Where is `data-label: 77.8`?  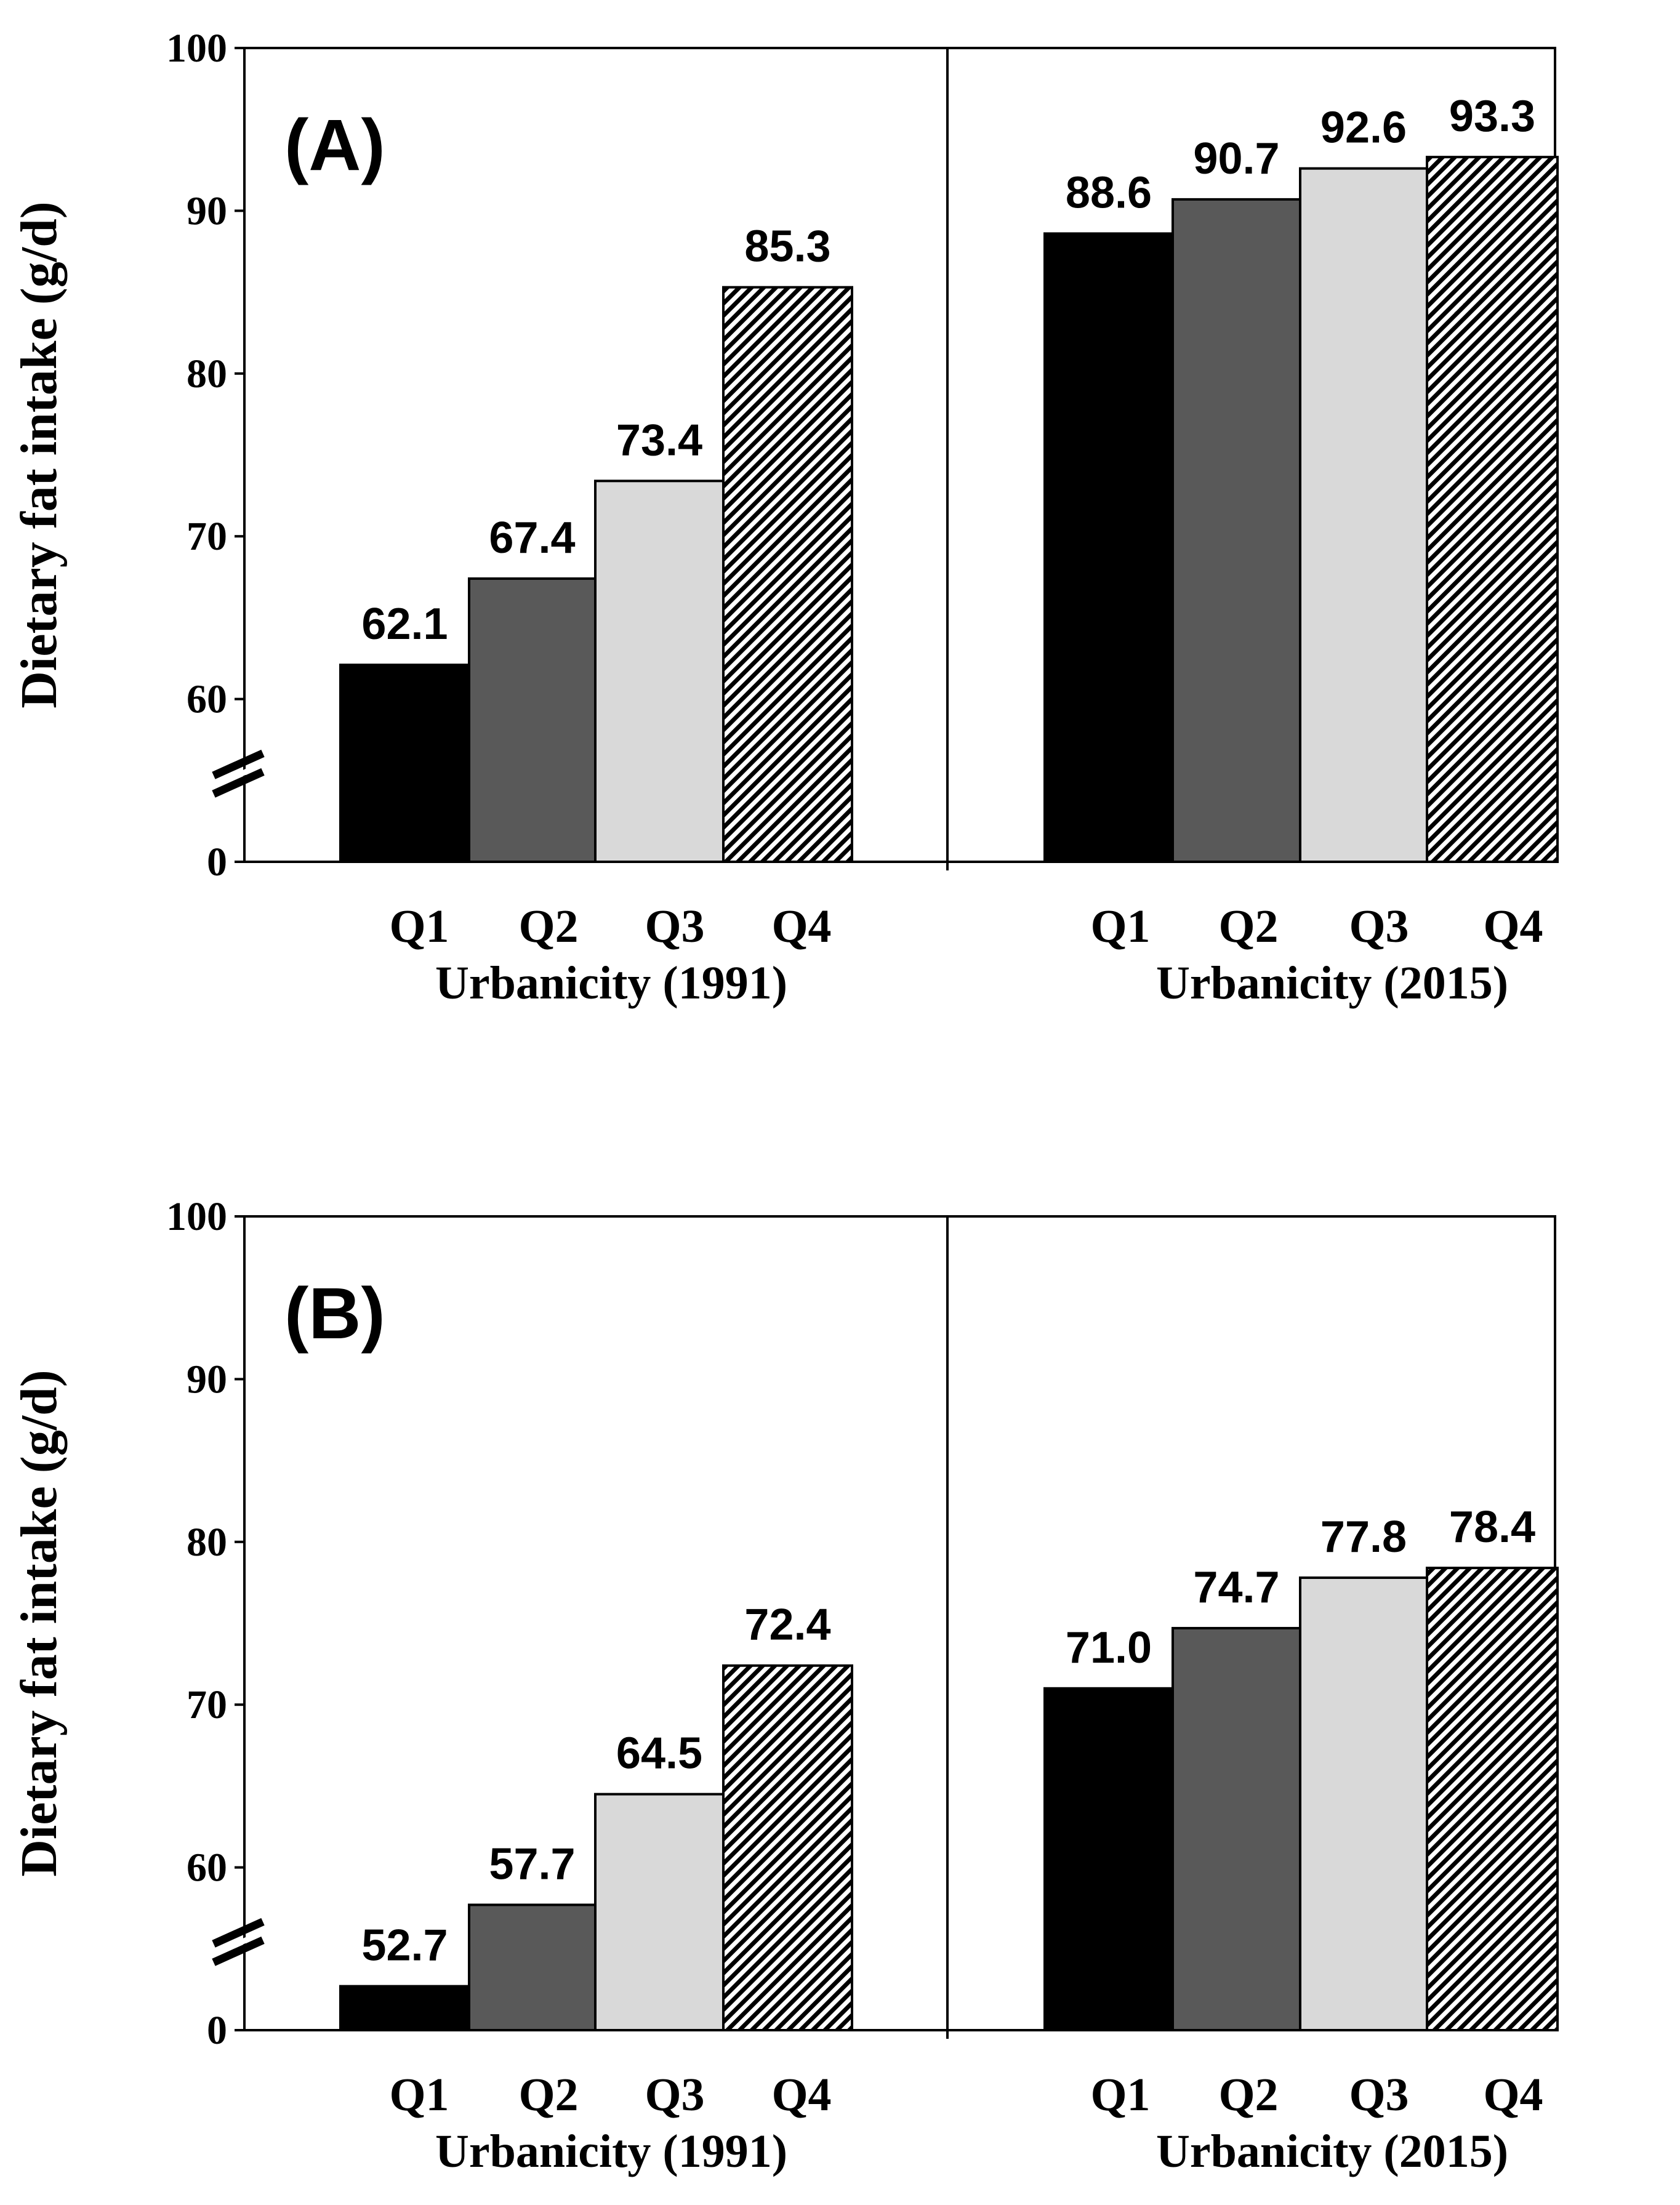
data-label: 77.8 is located at coordinates (1363, 1537).